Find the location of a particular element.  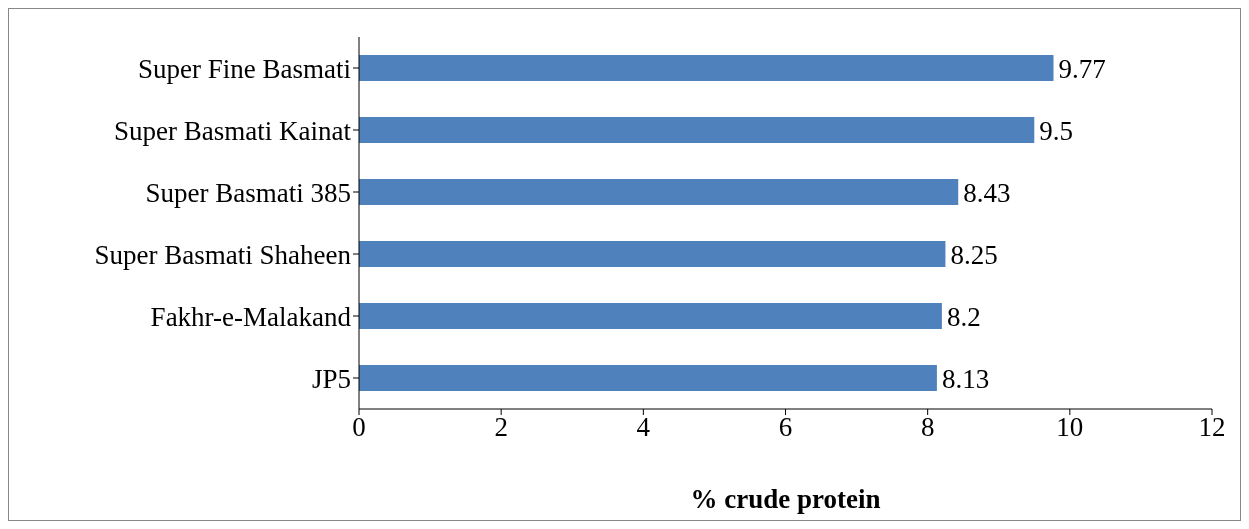

x-axis-title: % crude protein is located at coordinates (785, 499).